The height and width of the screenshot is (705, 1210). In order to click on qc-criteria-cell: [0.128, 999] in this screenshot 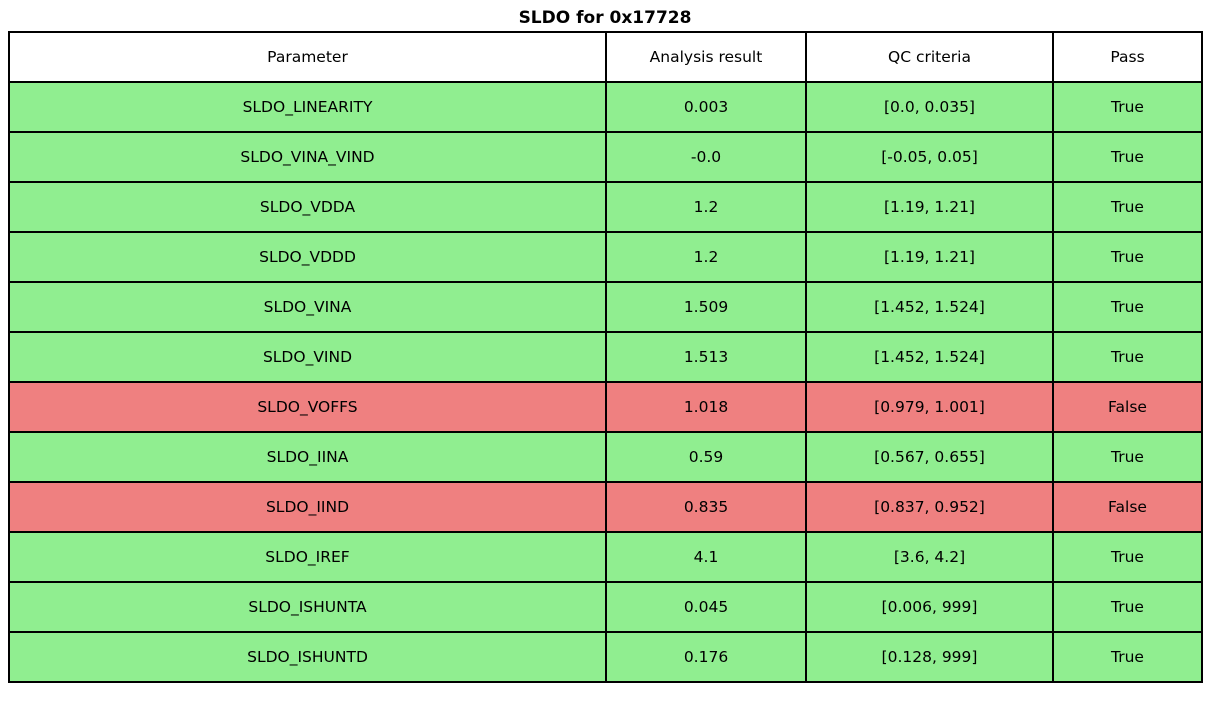, I will do `click(929, 657)`.